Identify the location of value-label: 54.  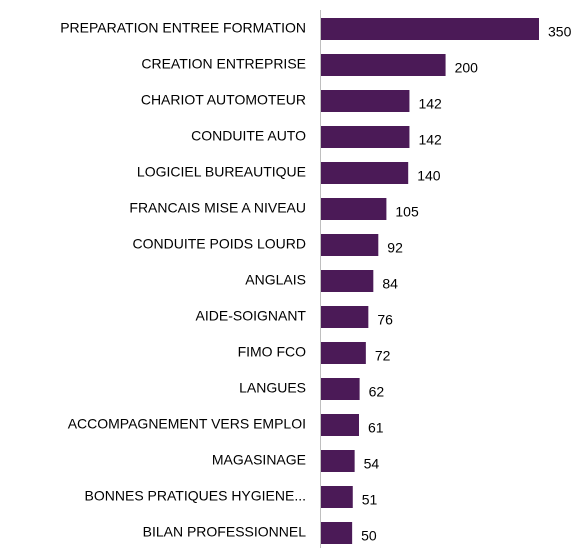
(372, 464).